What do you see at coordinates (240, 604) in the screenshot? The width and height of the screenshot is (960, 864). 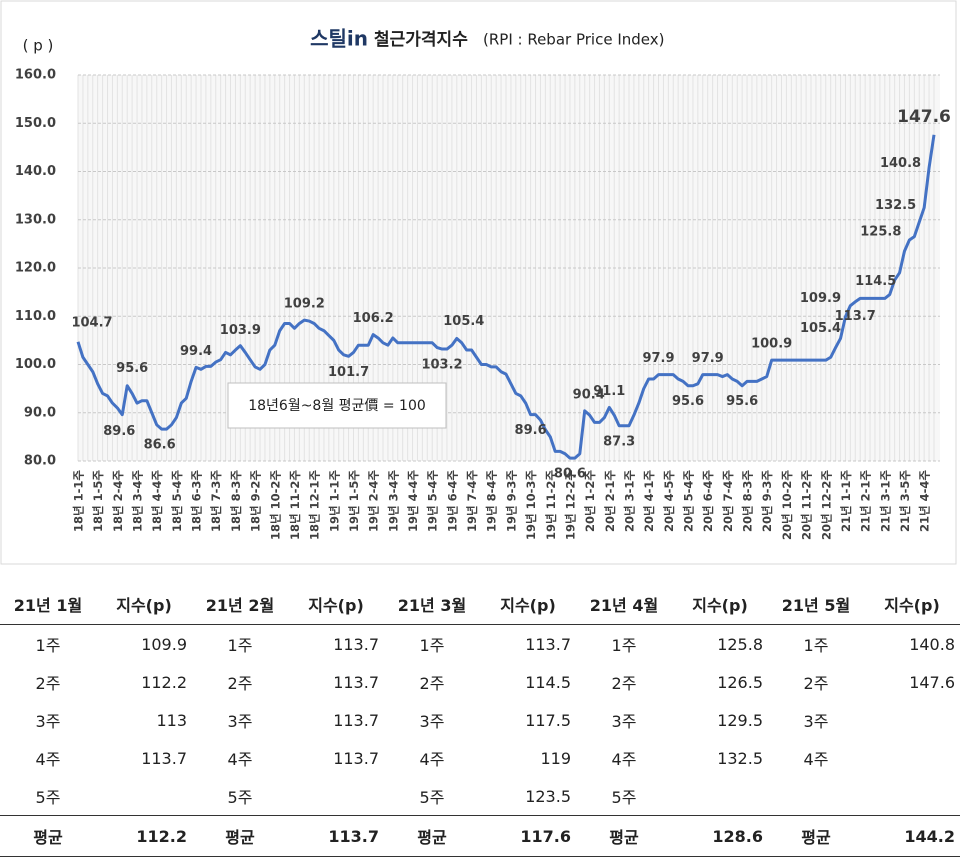 I see `header-cell: 21년 2월` at bounding box center [240, 604].